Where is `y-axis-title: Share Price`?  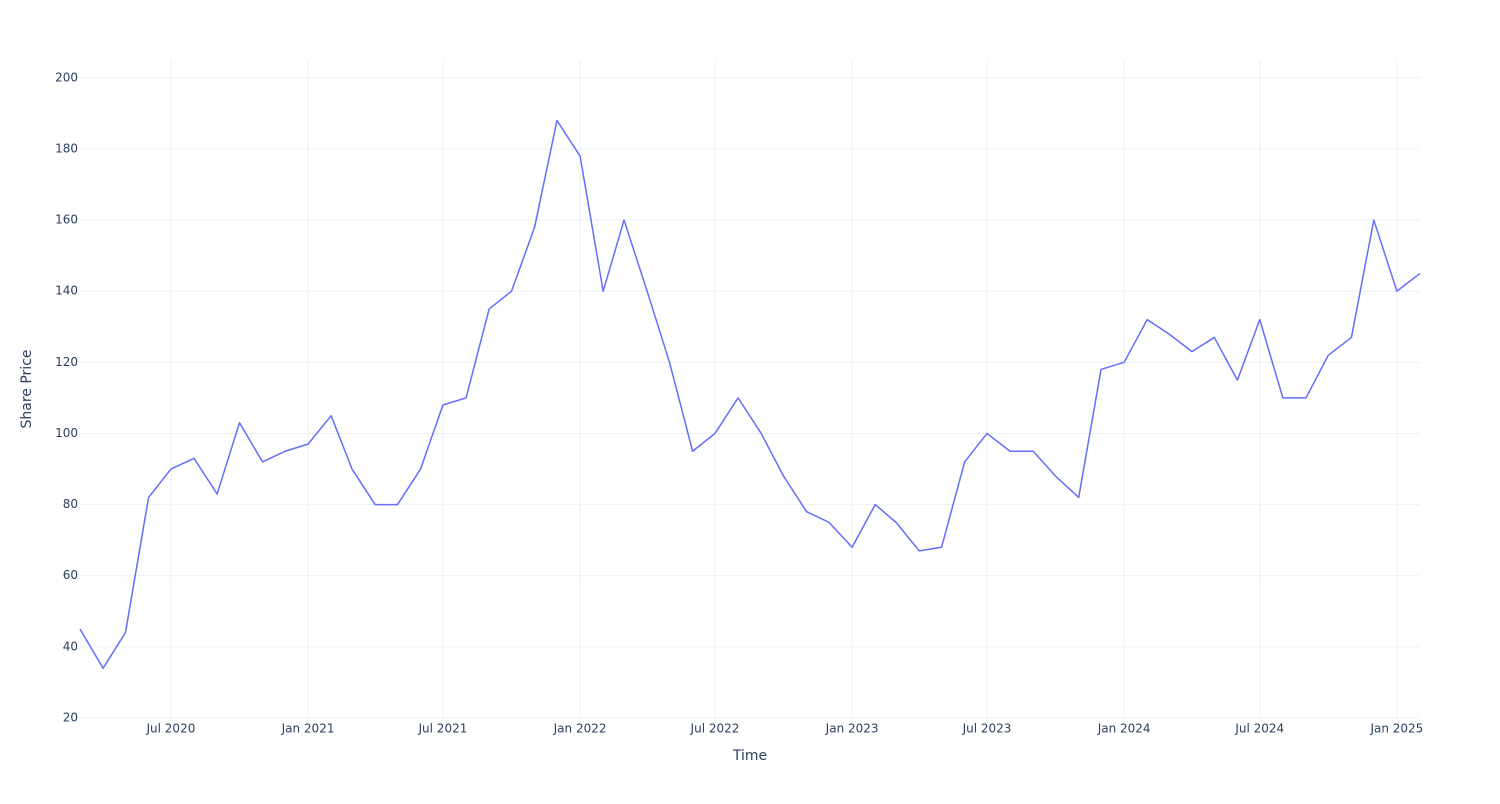 y-axis-title: Share Price is located at coordinates (27, 388).